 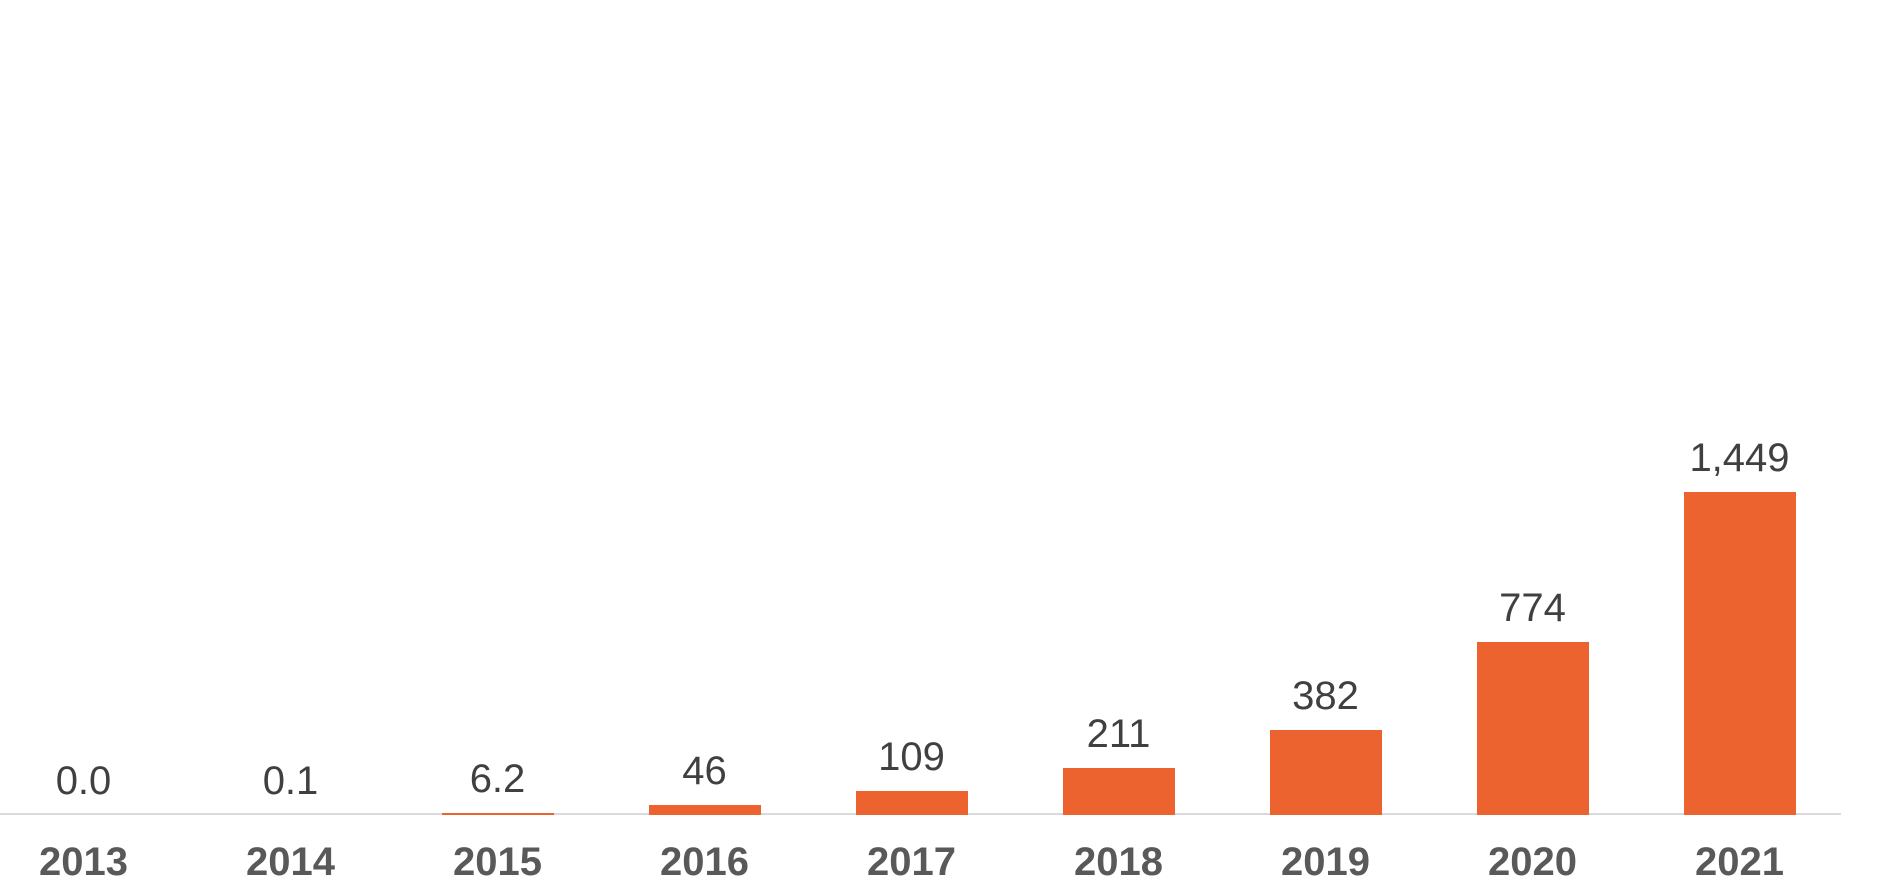 I want to click on bar-value-label: 0.1, so click(x=290, y=781).